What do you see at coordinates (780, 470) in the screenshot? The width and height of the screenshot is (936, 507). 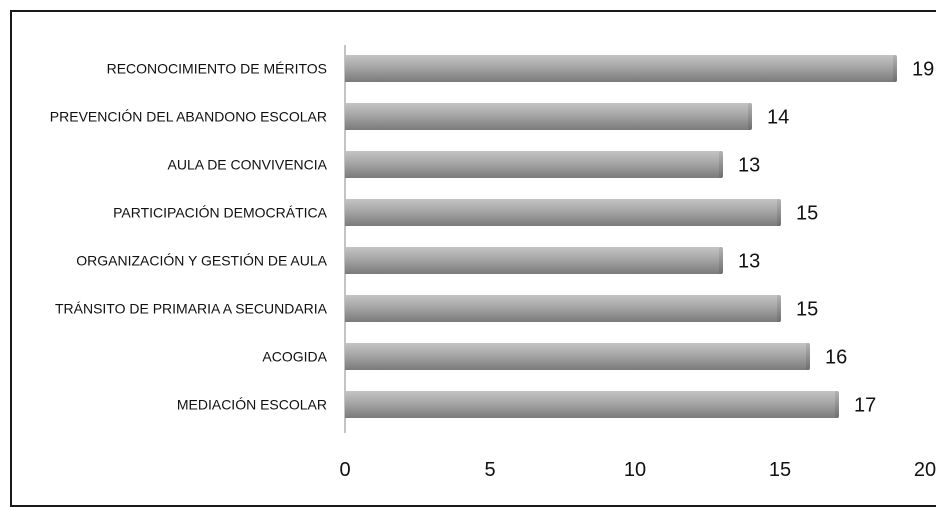 I see `x-tick-label: 15` at bounding box center [780, 470].